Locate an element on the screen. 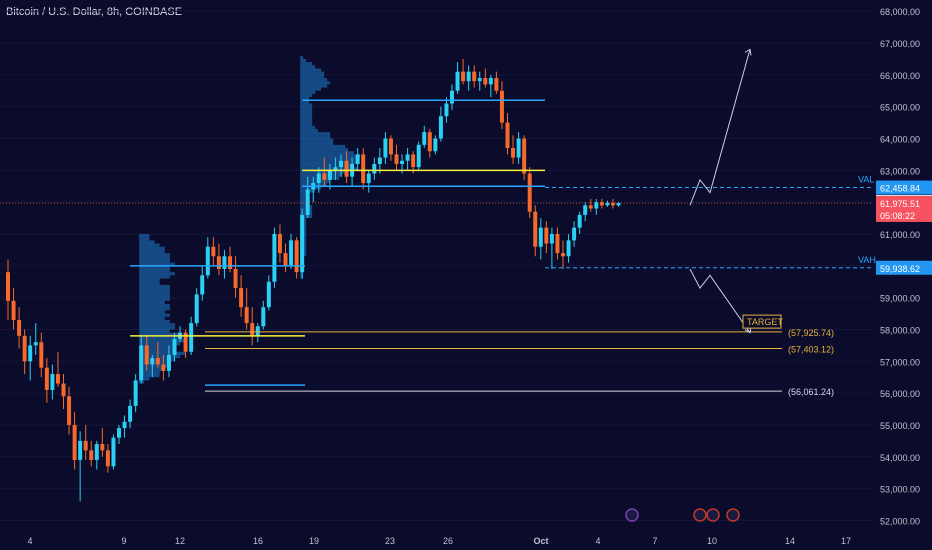 This screenshot has width=932, height=550. y-tick-label: 66,000.00 is located at coordinates (900, 76).